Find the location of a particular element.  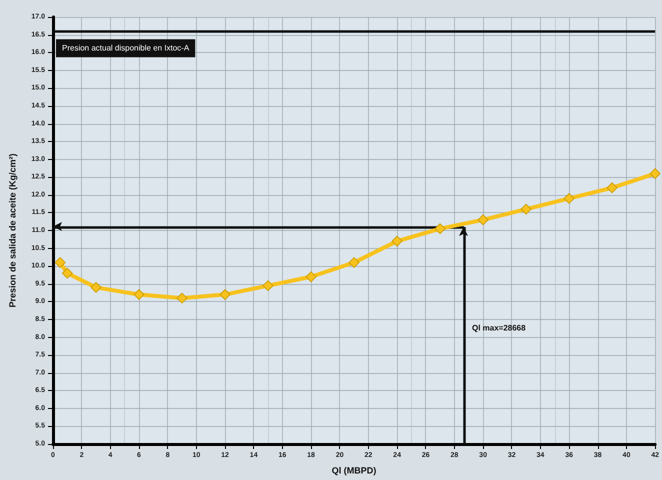

y-axis-title: Presion de salida de aceite (Kg/cm²) is located at coordinates (13, 230).